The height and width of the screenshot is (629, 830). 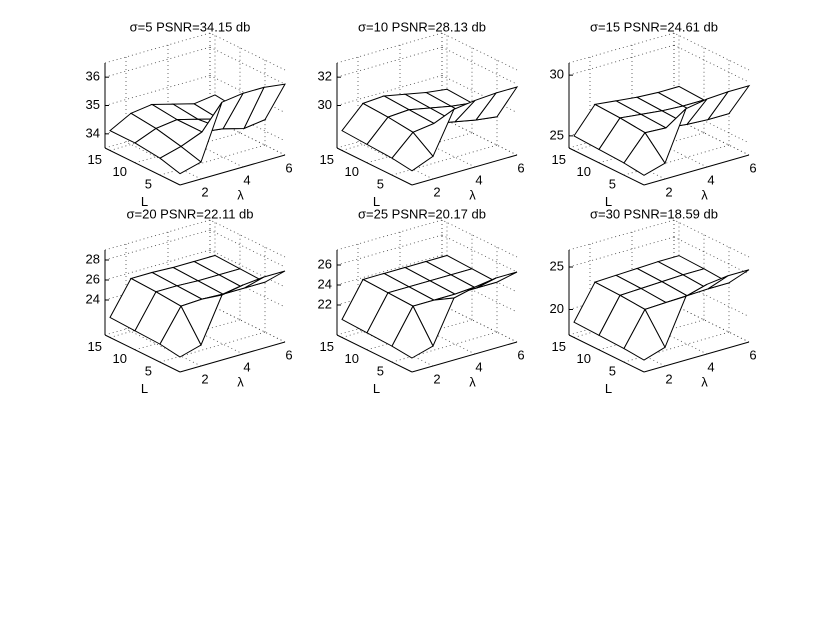 What do you see at coordinates (653, 114) in the screenshot?
I see `panel: 25 30 2 4 6 5 10 15 λ Lσ=15 PSNR=24.61 db` at bounding box center [653, 114].